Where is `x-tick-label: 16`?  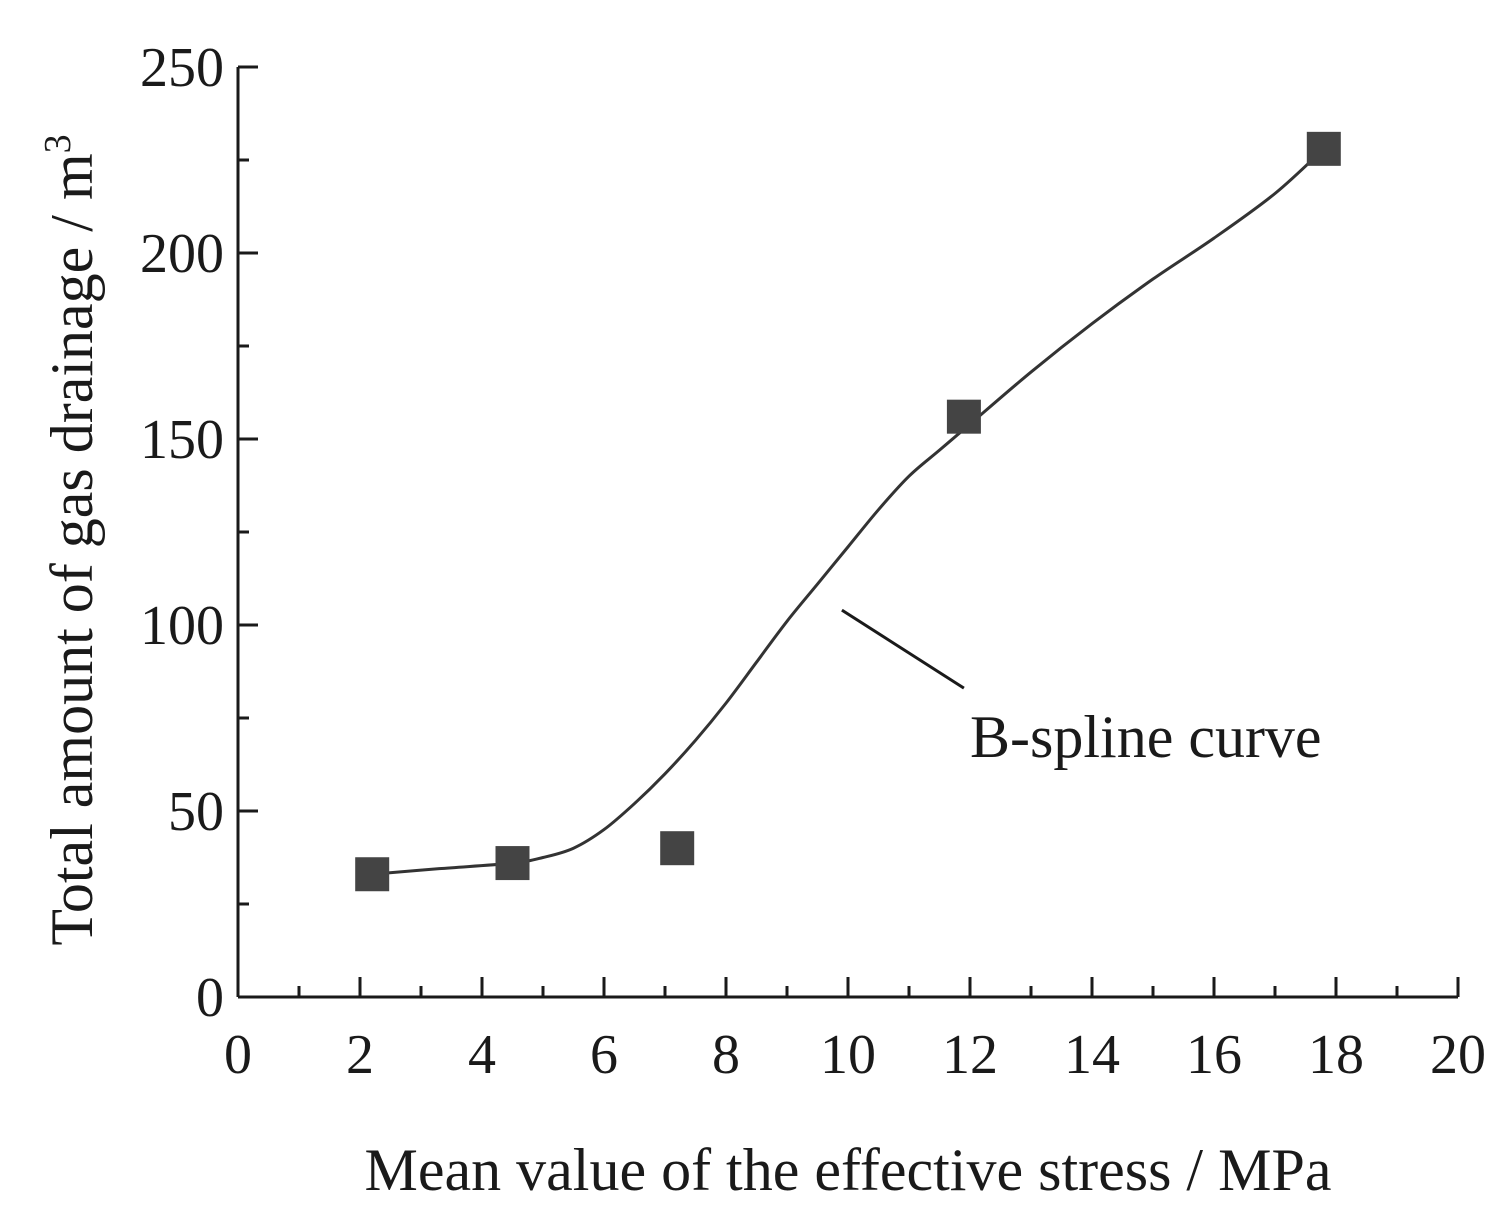 x-tick-label: 16 is located at coordinates (1214, 1055).